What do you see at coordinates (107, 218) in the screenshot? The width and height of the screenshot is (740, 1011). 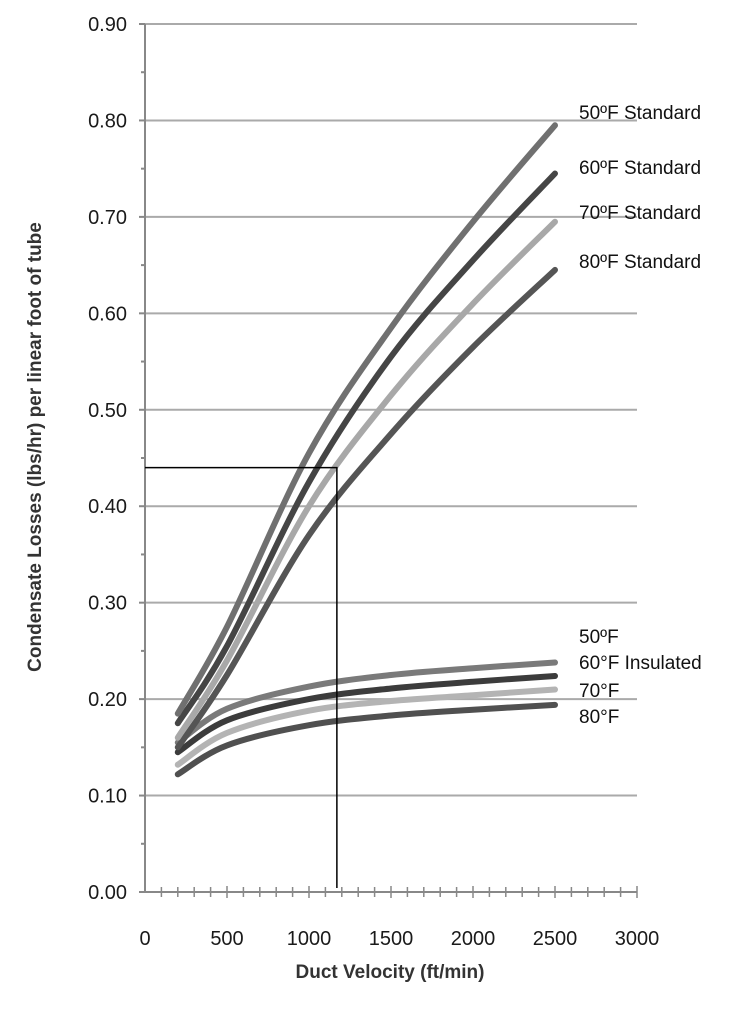 I see `y-tick-label: 0.70` at bounding box center [107, 218].